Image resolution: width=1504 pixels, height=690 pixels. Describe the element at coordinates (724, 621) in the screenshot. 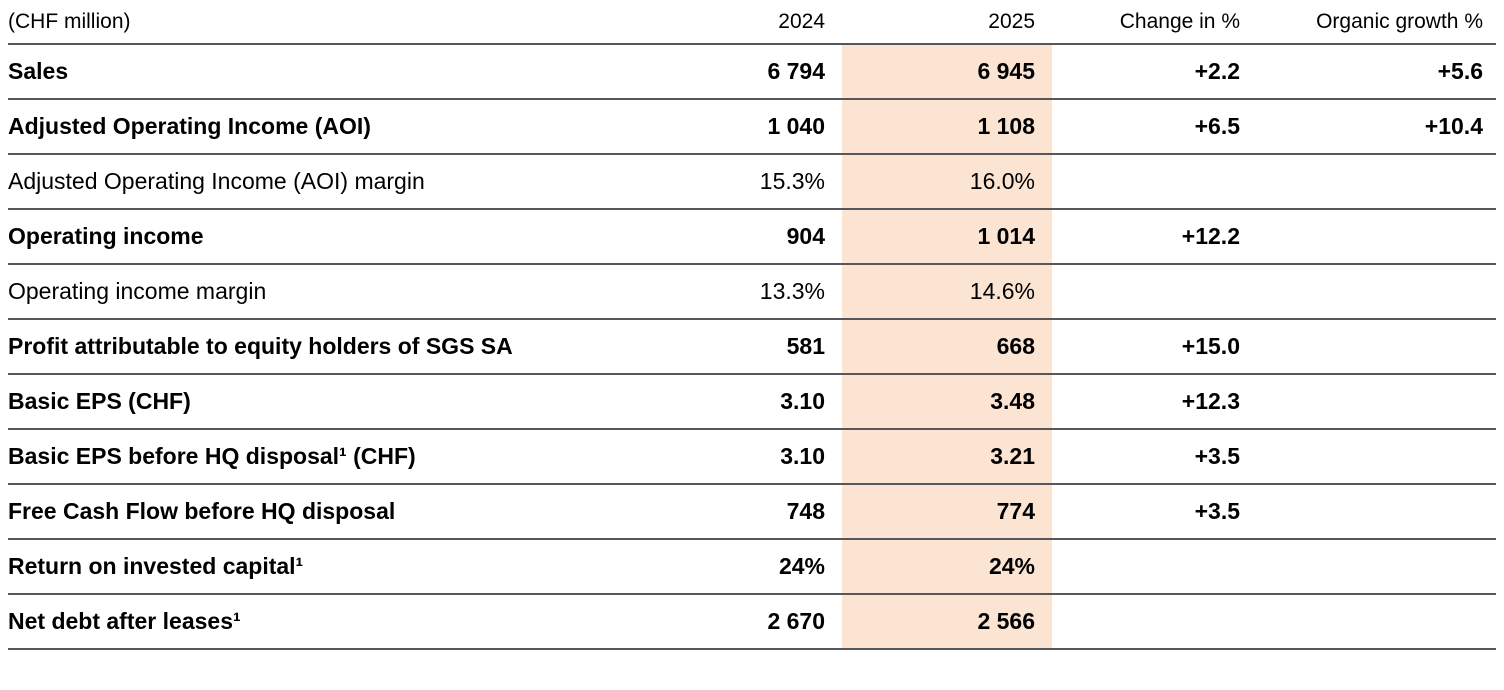

I see `value-2024: 2 670` at that location.